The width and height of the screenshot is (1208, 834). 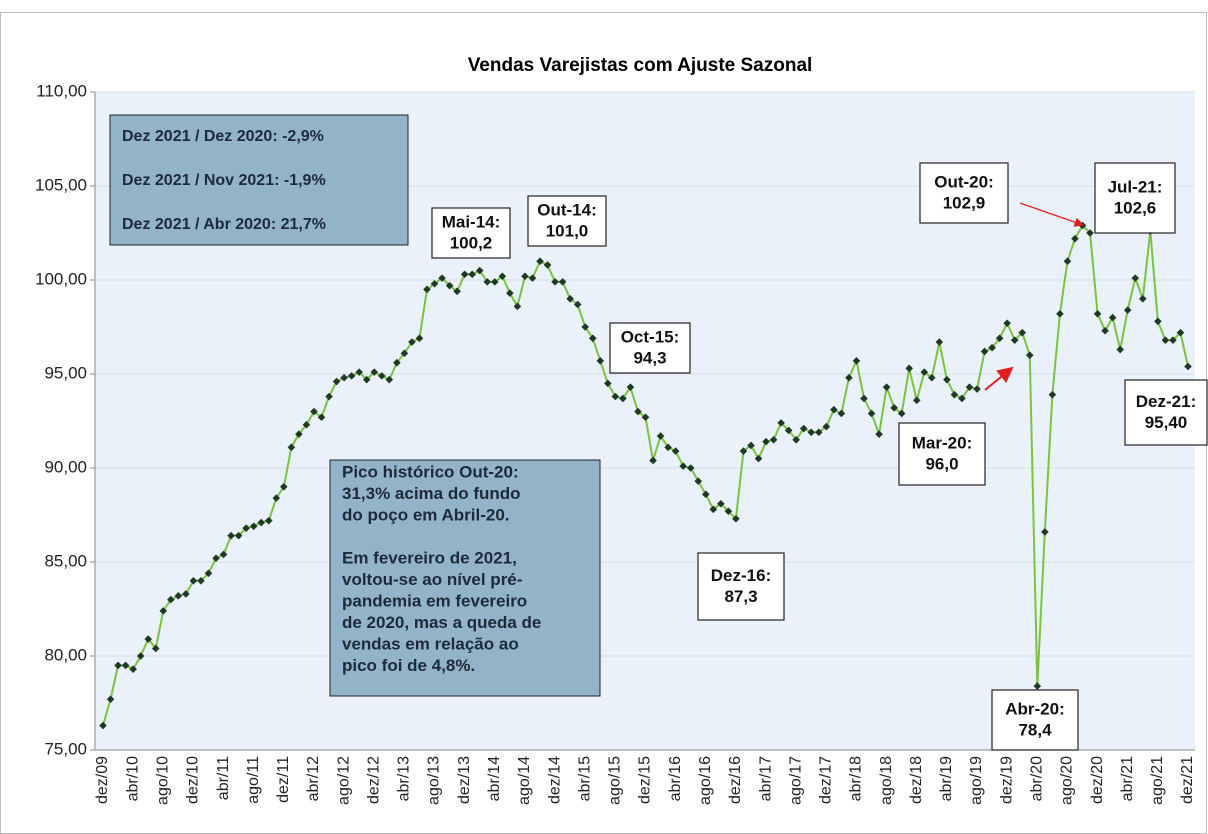 I want to click on annotation-value: 94,3, so click(x=649, y=357).